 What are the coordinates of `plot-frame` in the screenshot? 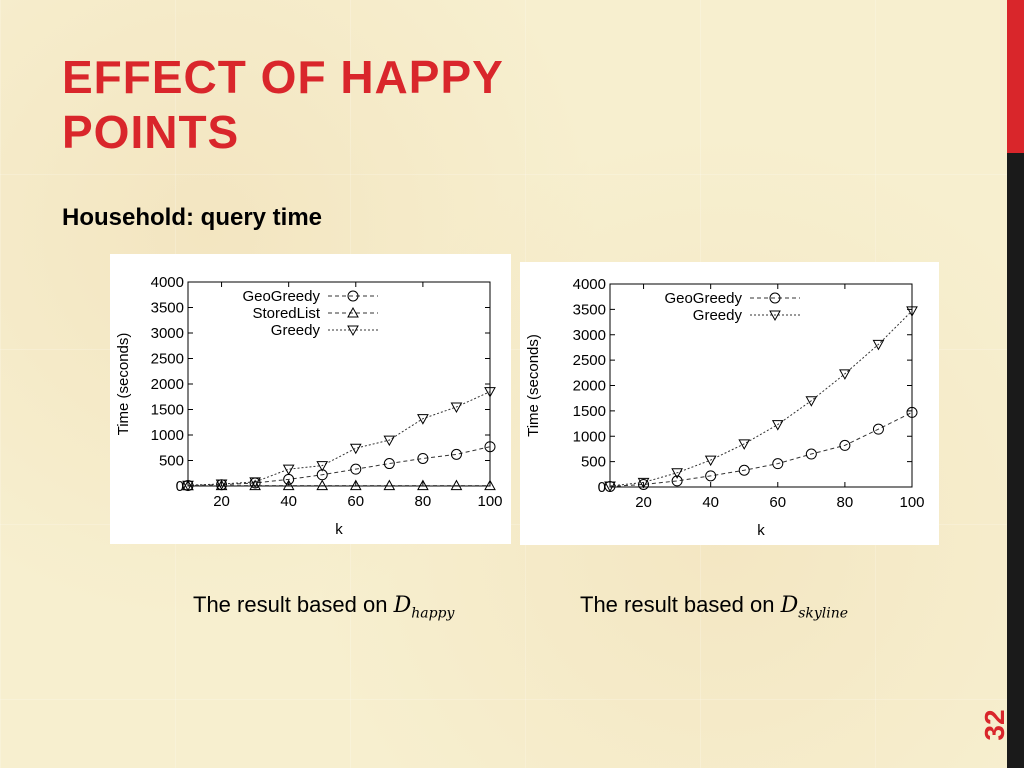 It's located at (761, 385).